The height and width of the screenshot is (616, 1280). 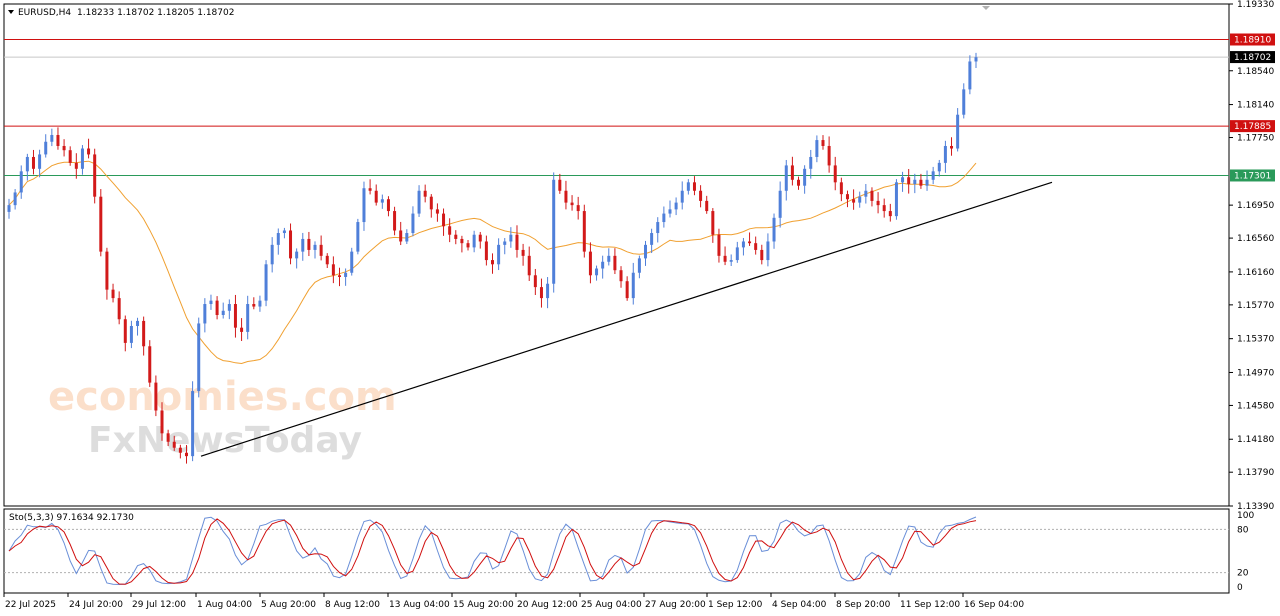 What do you see at coordinates (1255, 507) in the screenshot?
I see `y-tick-label: 1.13390` at bounding box center [1255, 507].